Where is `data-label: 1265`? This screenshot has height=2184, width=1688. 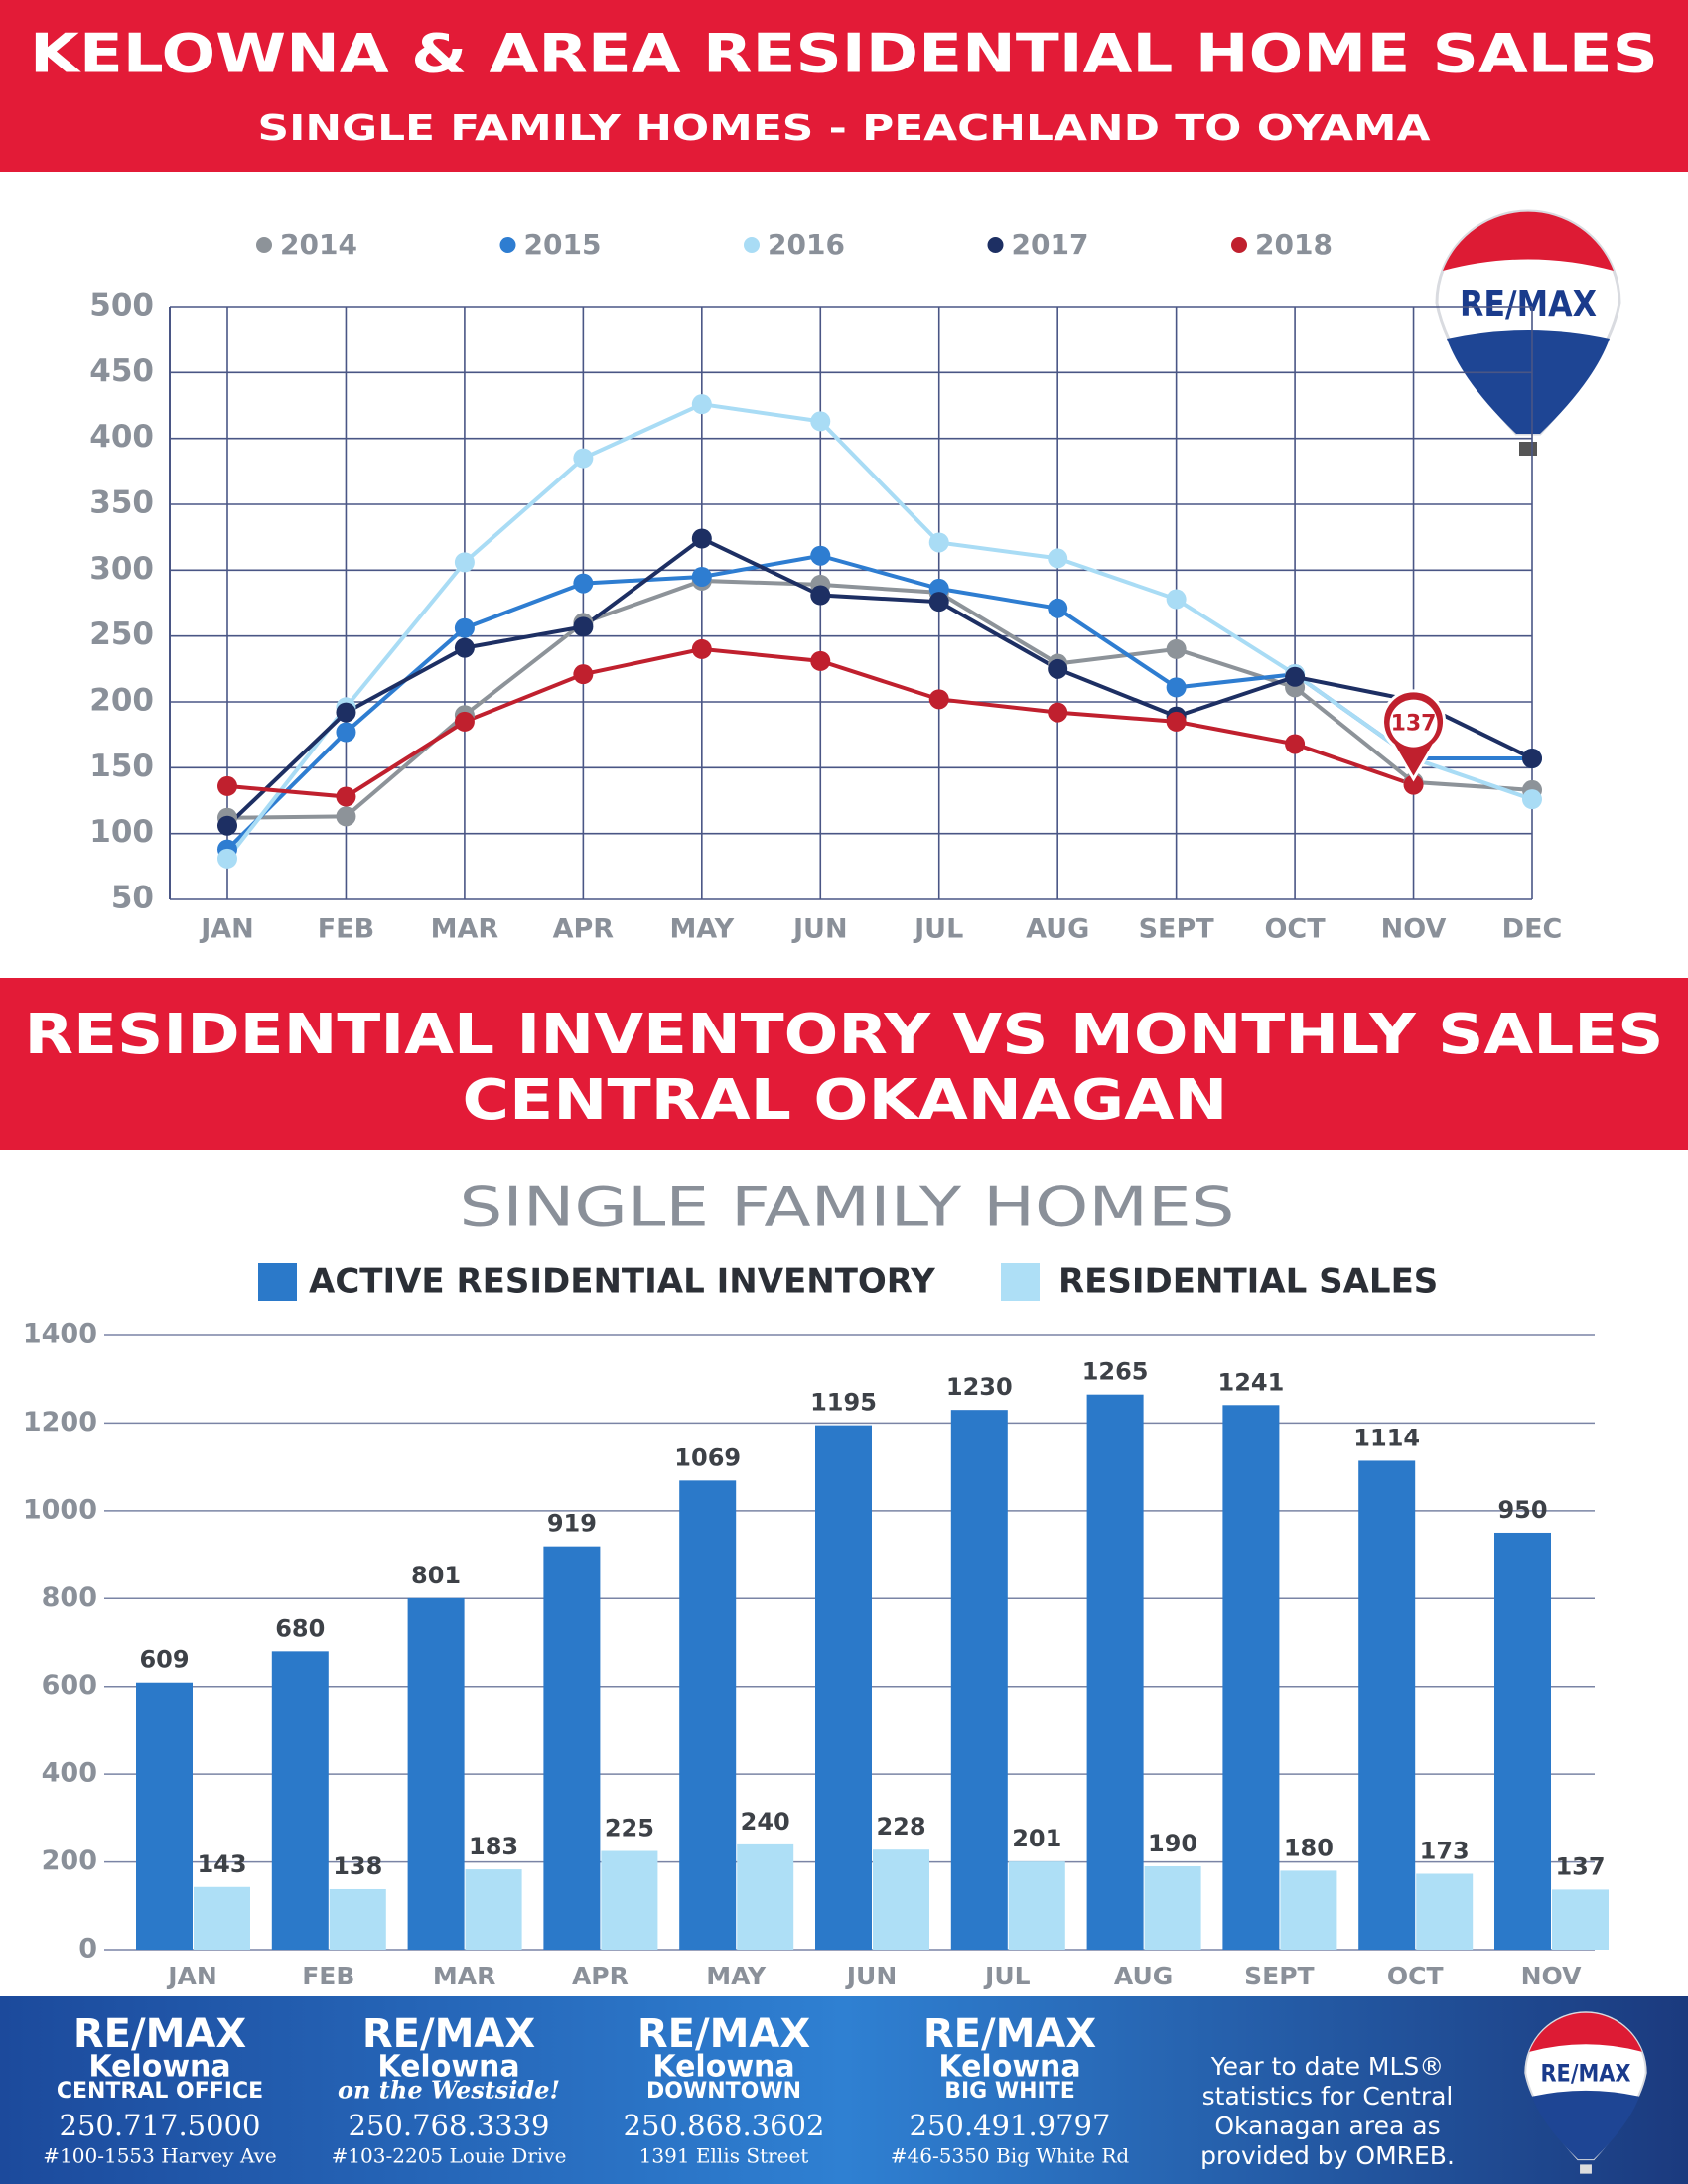 data-label: 1265 is located at coordinates (1115, 1372).